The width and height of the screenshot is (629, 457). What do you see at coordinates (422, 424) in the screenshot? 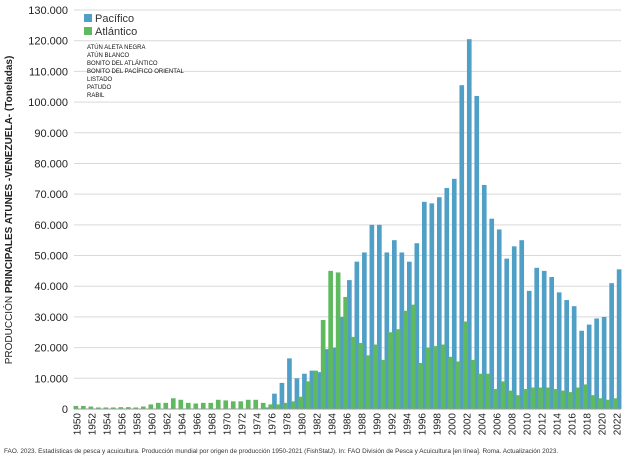
I see `x-tick-label: 1996` at bounding box center [422, 424].